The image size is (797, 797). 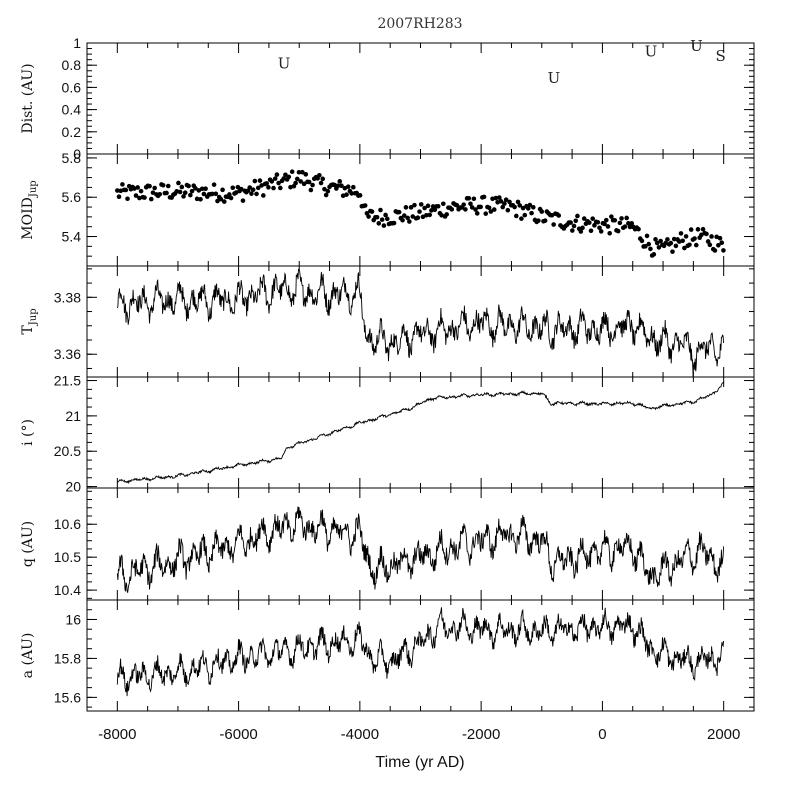 I want to click on panel-moid: 5.4 5.6 5.8 MOIDJup, so click(x=387, y=208).